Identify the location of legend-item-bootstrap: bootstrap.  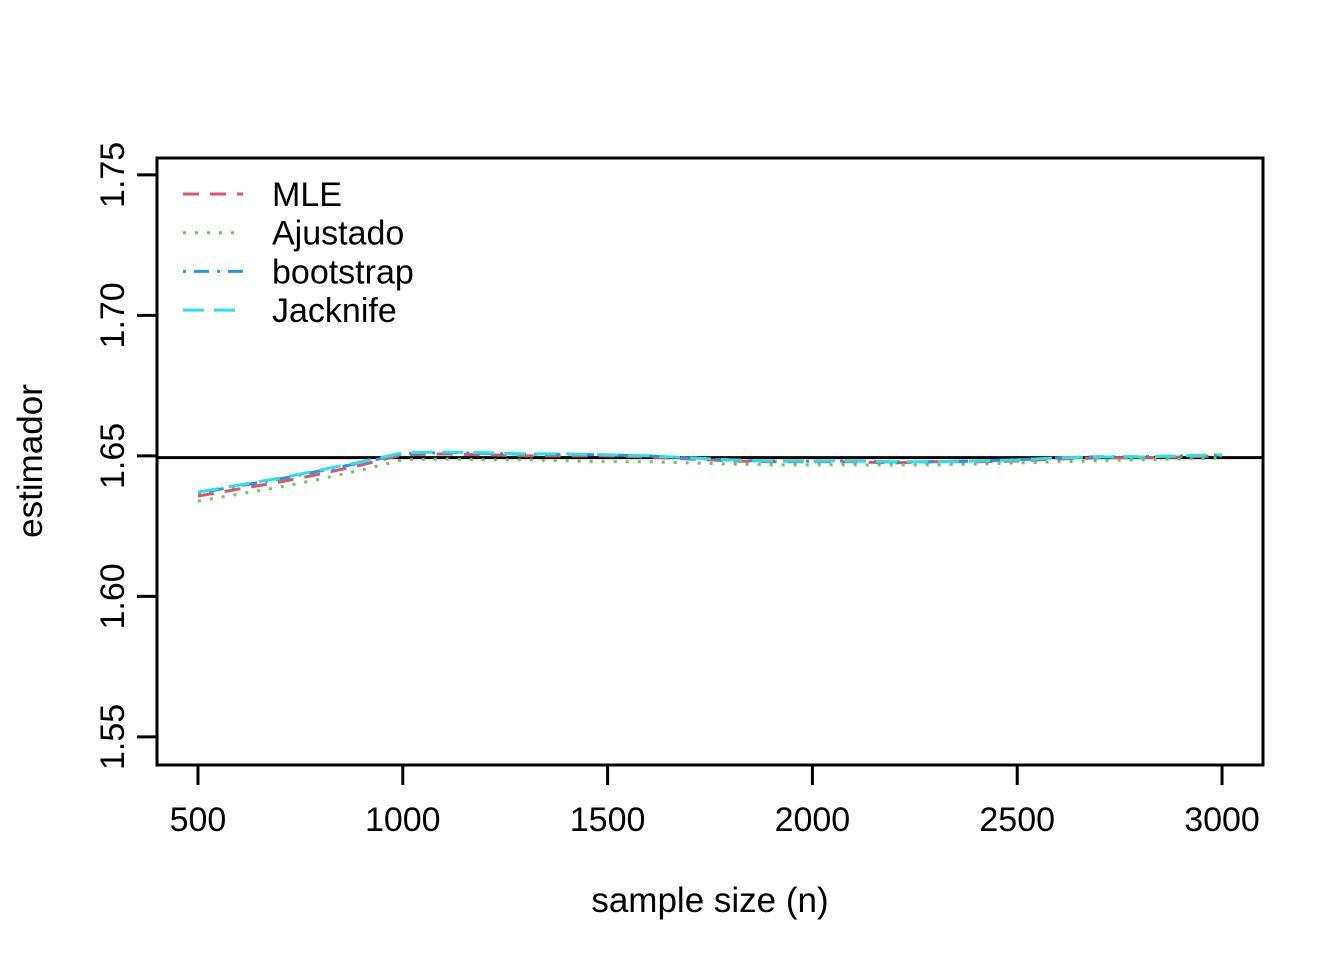
(298, 272).